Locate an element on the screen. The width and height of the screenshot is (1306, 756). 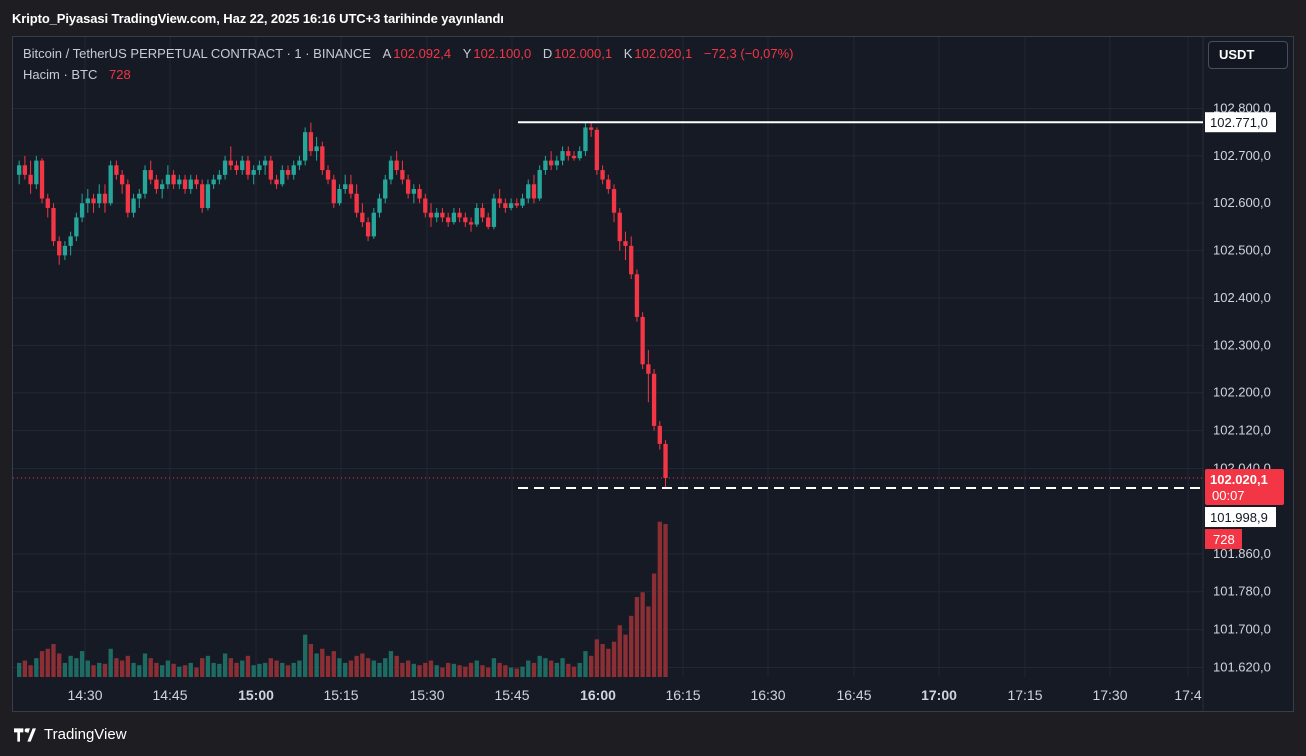
price-tick-label: 102.500,0 is located at coordinates (1242, 250).